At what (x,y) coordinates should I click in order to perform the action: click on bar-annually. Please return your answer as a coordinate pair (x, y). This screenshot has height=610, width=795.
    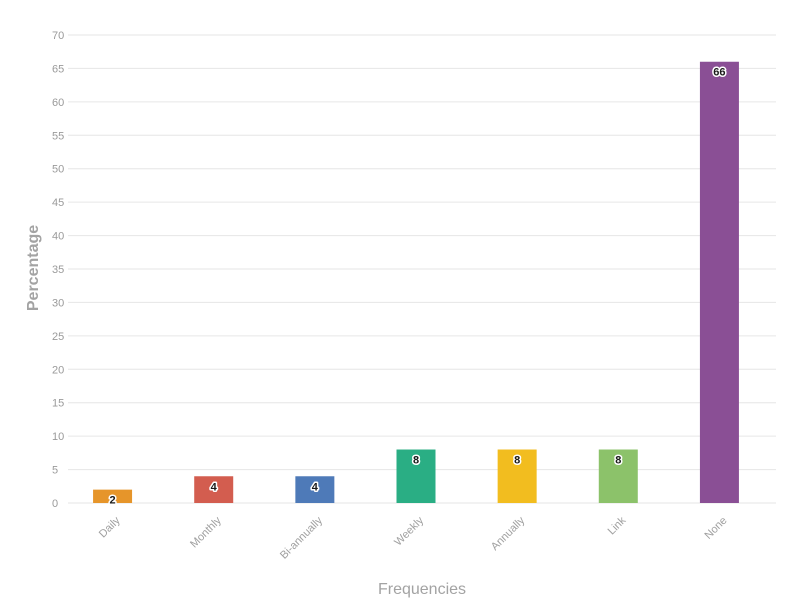
    Looking at the image, I should click on (517, 476).